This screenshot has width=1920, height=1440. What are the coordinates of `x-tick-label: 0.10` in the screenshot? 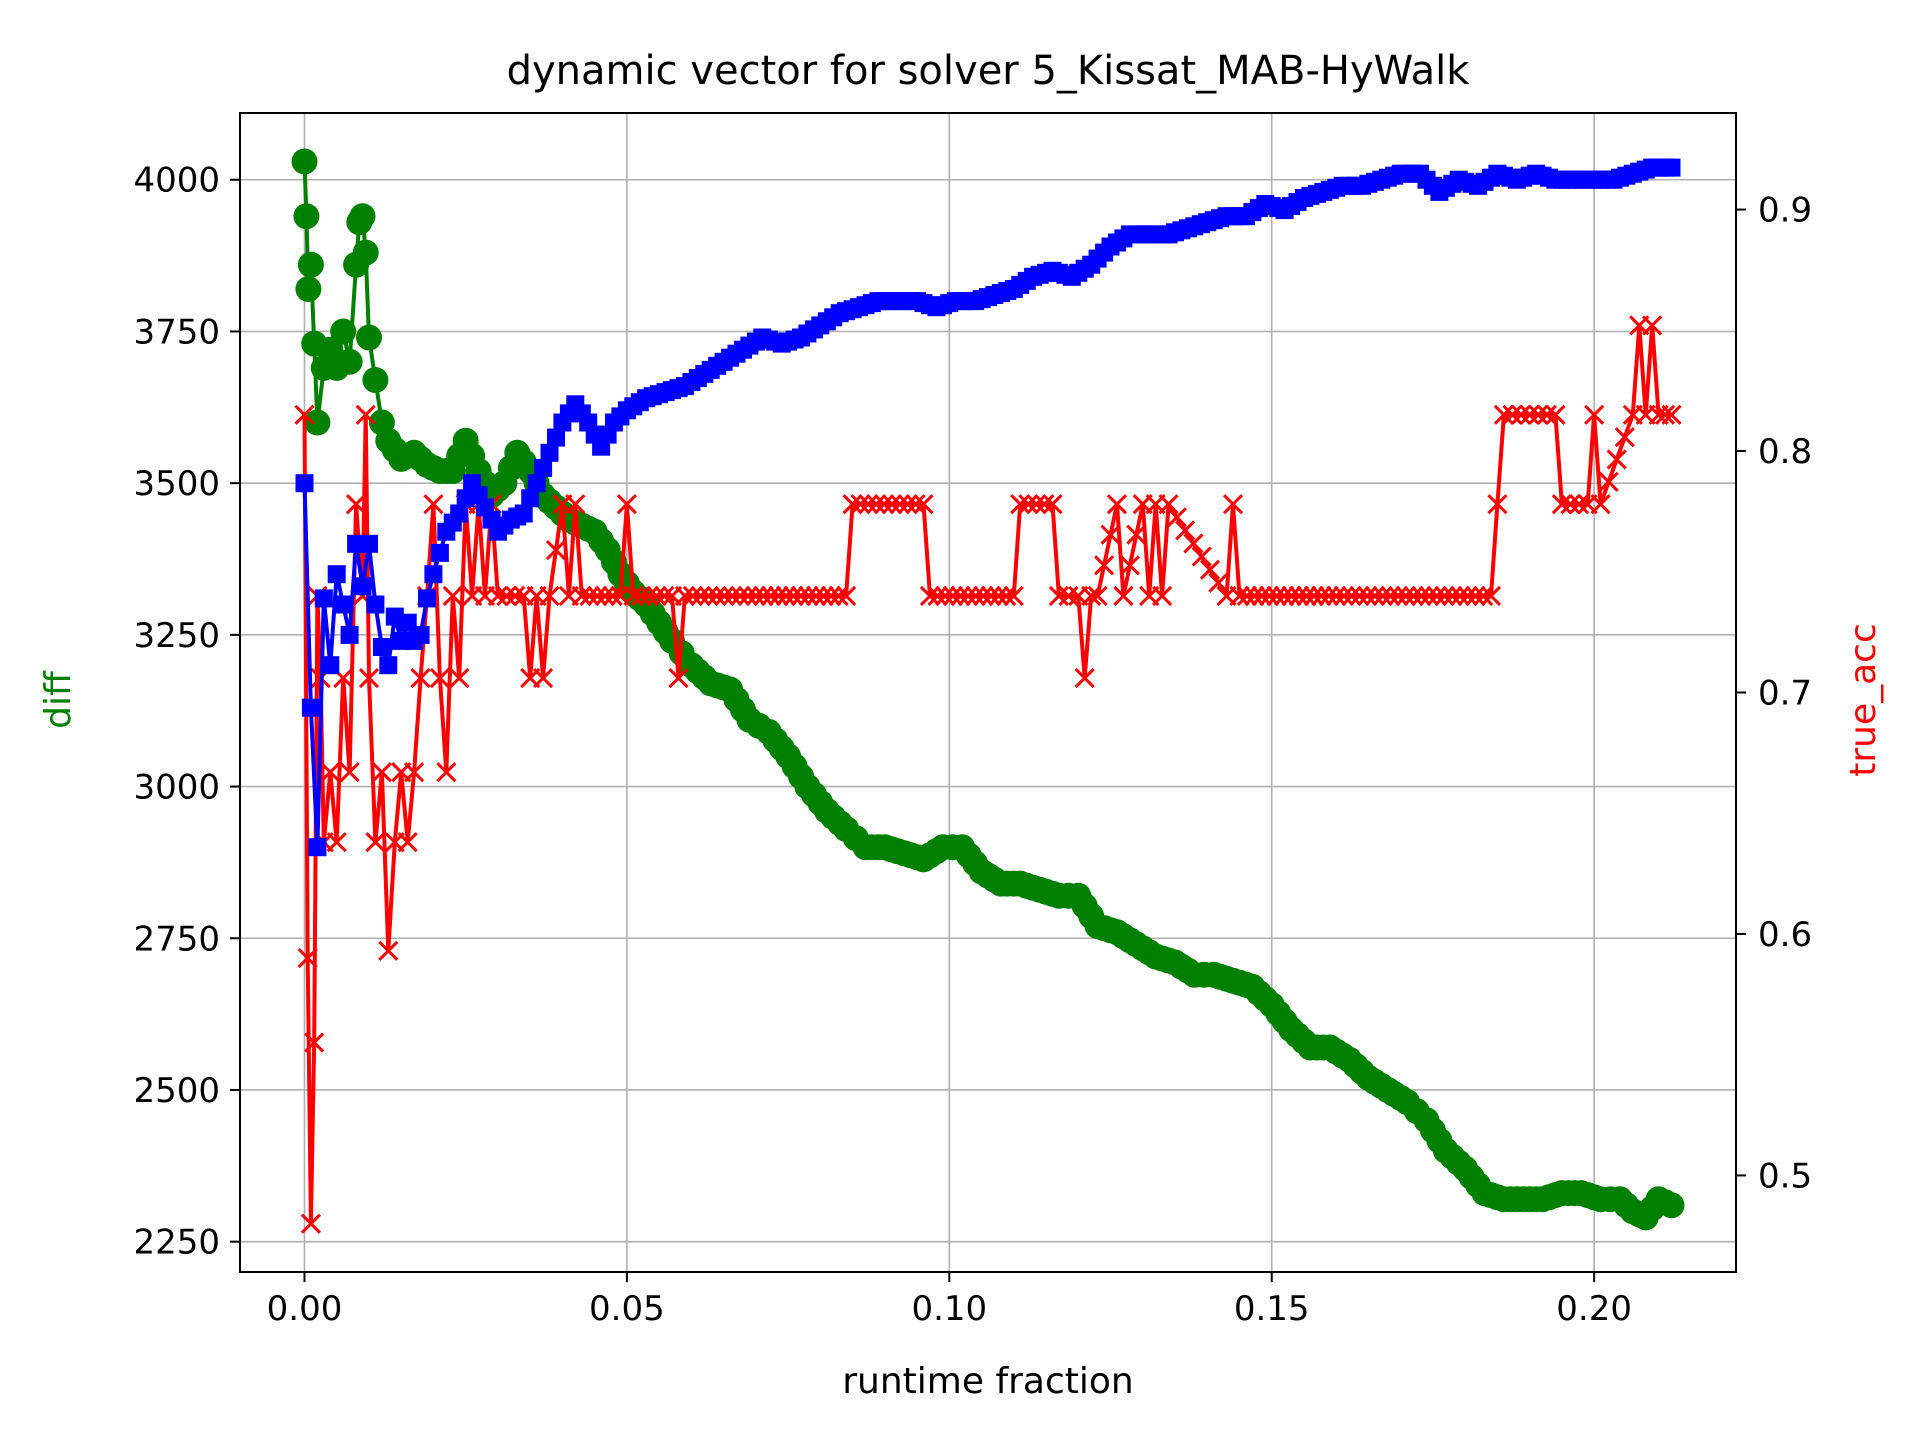 It's located at (949, 1309).